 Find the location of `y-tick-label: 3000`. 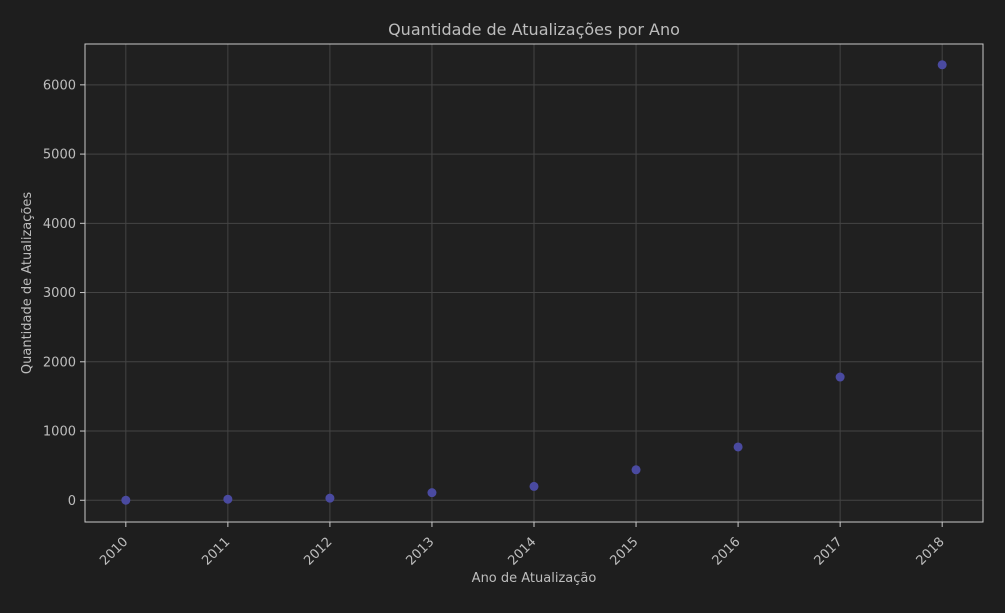

y-tick-label: 3000 is located at coordinates (59, 293).